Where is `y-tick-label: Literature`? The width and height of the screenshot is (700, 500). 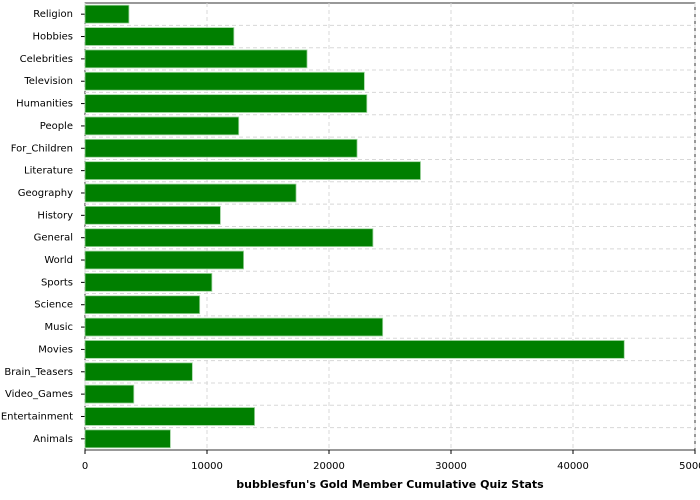 y-tick-label: Literature is located at coordinates (48, 171).